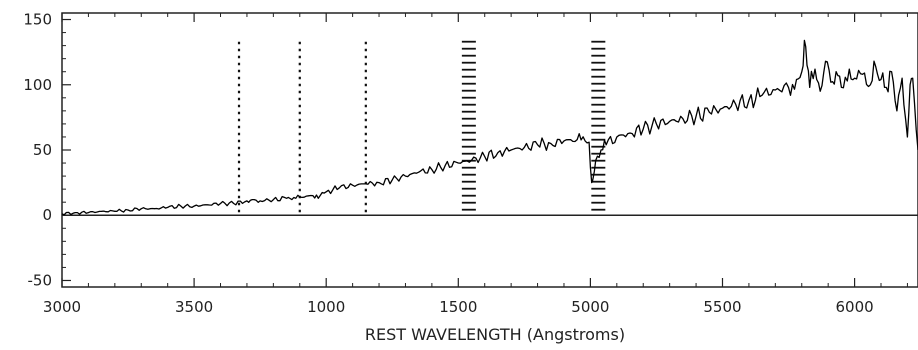 Image resolution: width=918 pixels, height=350 pixels. I want to click on x-tick-label: 6000, so click(854, 307).